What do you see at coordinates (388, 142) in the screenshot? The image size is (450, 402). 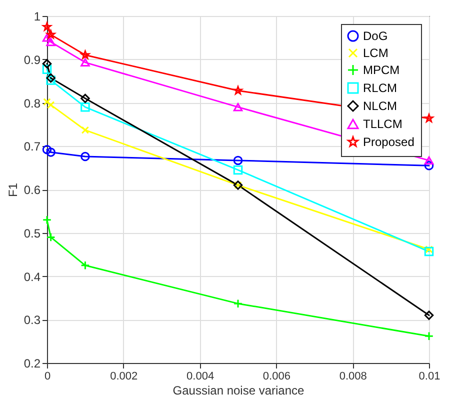 I see `legend-label: Proposed` at bounding box center [388, 142].